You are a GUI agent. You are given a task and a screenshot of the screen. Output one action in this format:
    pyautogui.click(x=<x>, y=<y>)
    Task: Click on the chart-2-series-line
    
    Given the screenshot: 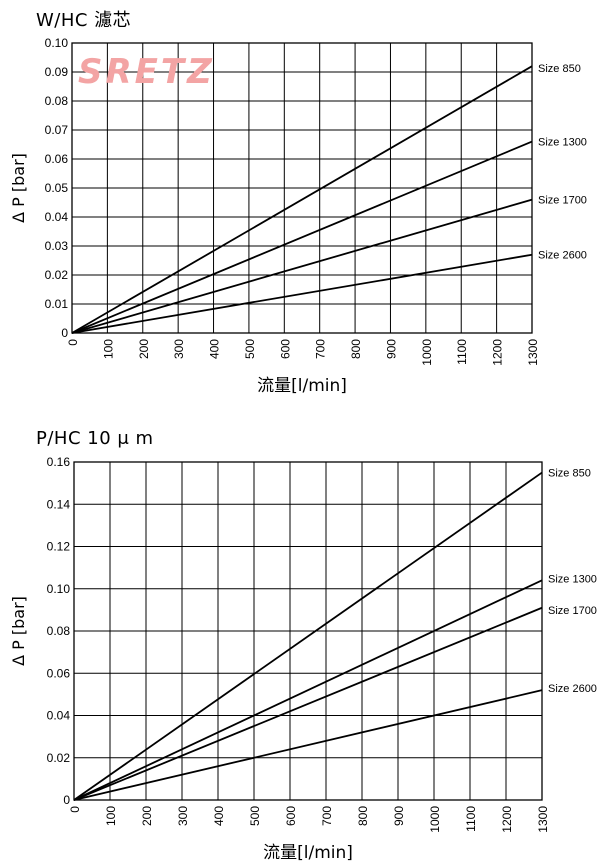 What is the action you would take?
    pyautogui.click(x=308, y=745)
    